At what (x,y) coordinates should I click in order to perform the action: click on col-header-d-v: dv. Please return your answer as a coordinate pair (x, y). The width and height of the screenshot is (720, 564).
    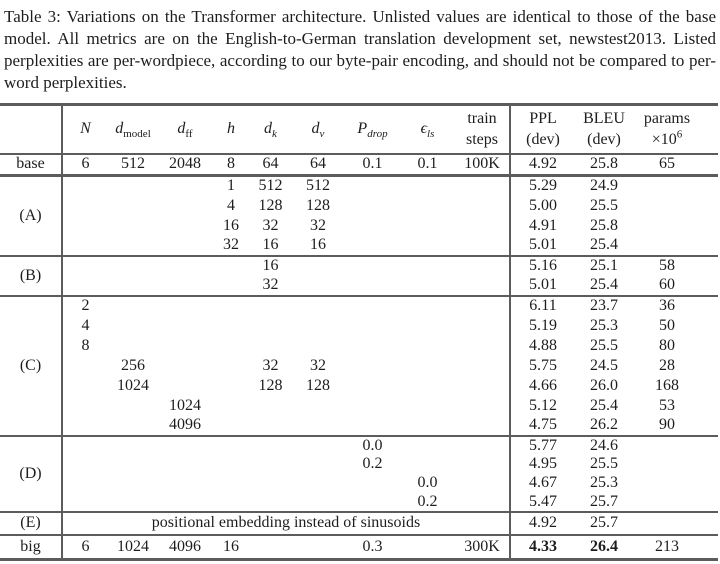
    Looking at the image, I should click on (318, 129).